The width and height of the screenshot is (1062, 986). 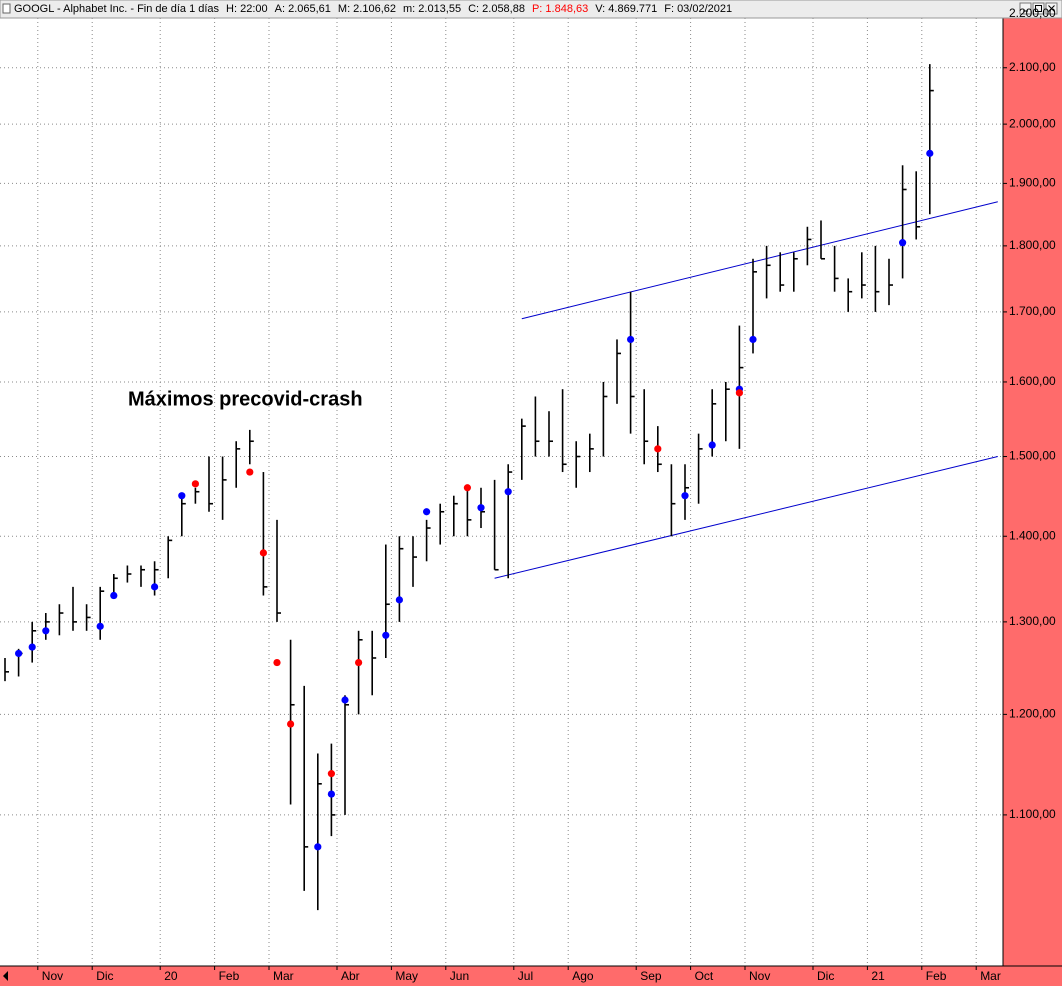 What do you see at coordinates (698, 9) in the screenshot?
I see `header-field: F: 03/02/2021` at bounding box center [698, 9].